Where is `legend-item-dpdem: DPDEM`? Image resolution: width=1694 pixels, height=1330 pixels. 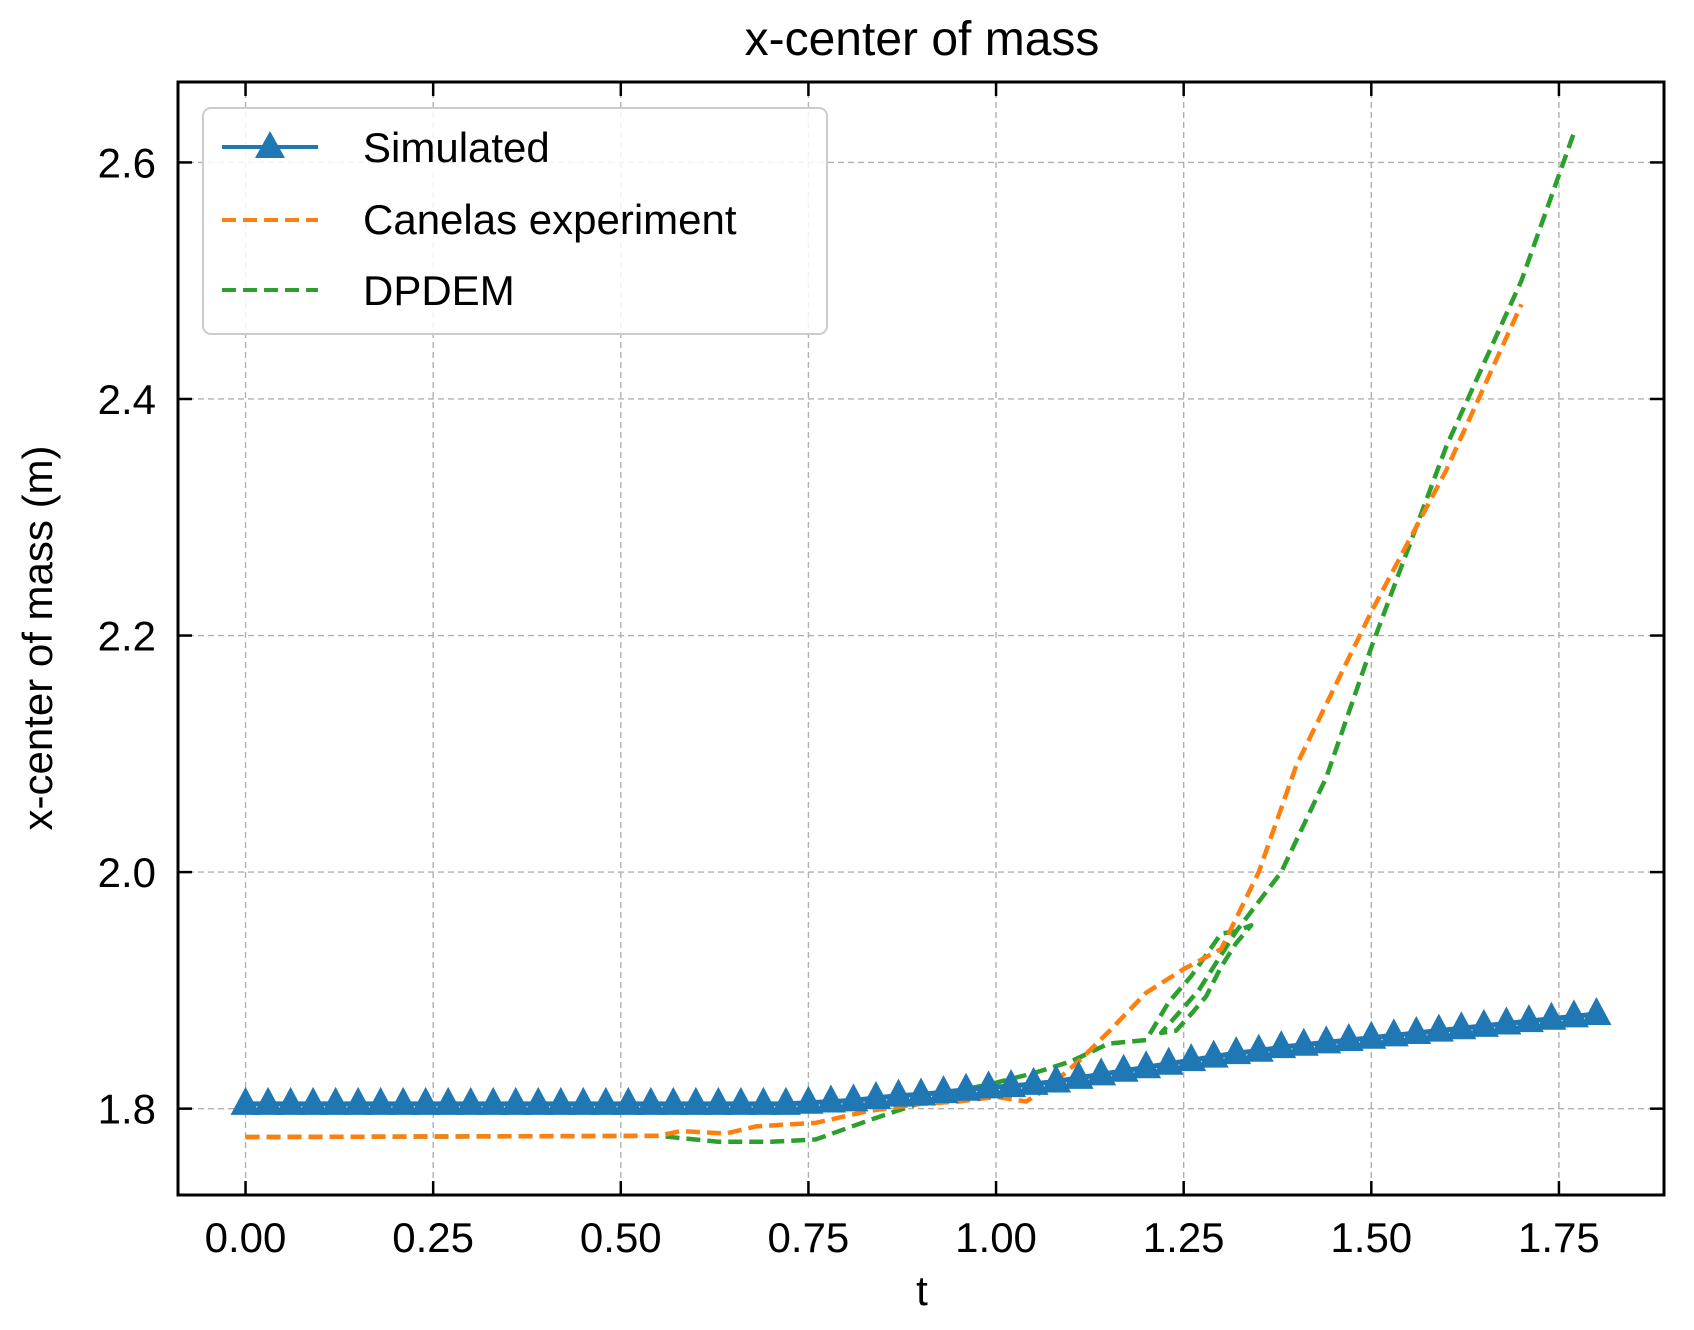 legend-item-dpdem: DPDEM is located at coordinates (368, 290).